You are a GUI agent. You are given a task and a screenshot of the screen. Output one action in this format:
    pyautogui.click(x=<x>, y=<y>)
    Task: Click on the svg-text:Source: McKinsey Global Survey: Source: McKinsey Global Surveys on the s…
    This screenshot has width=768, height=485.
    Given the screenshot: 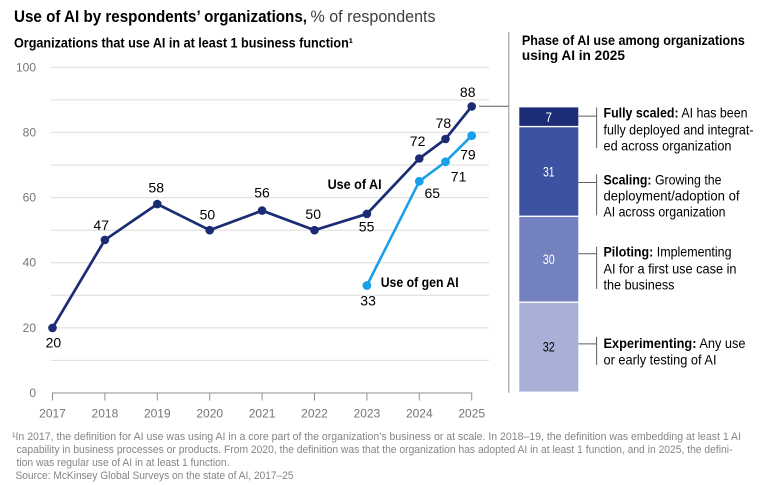 What is the action you would take?
    pyautogui.click(x=155, y=476)
    